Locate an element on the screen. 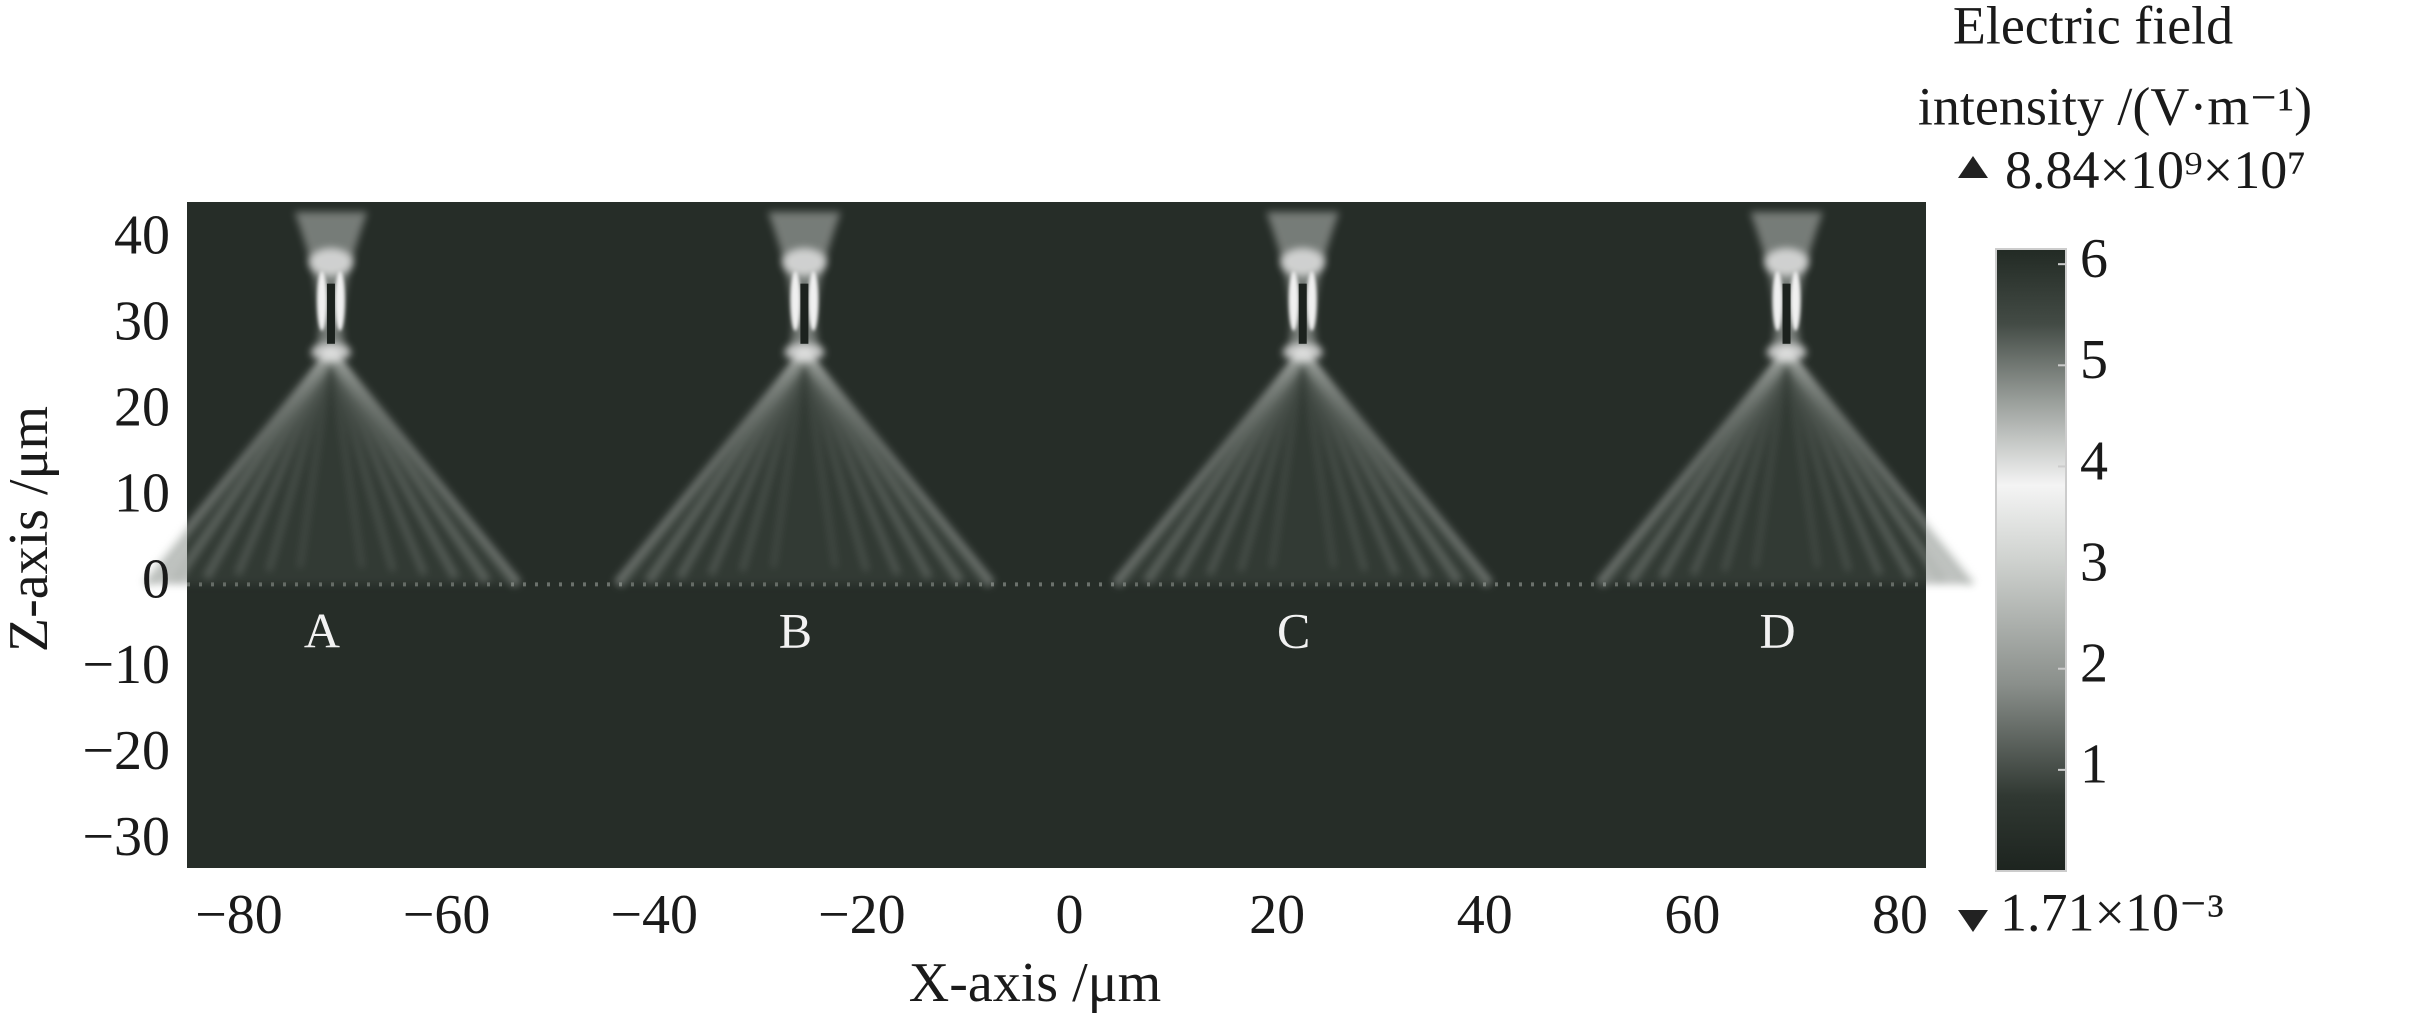  x-tick-label: 60 is located at coordinates (1692, 915).